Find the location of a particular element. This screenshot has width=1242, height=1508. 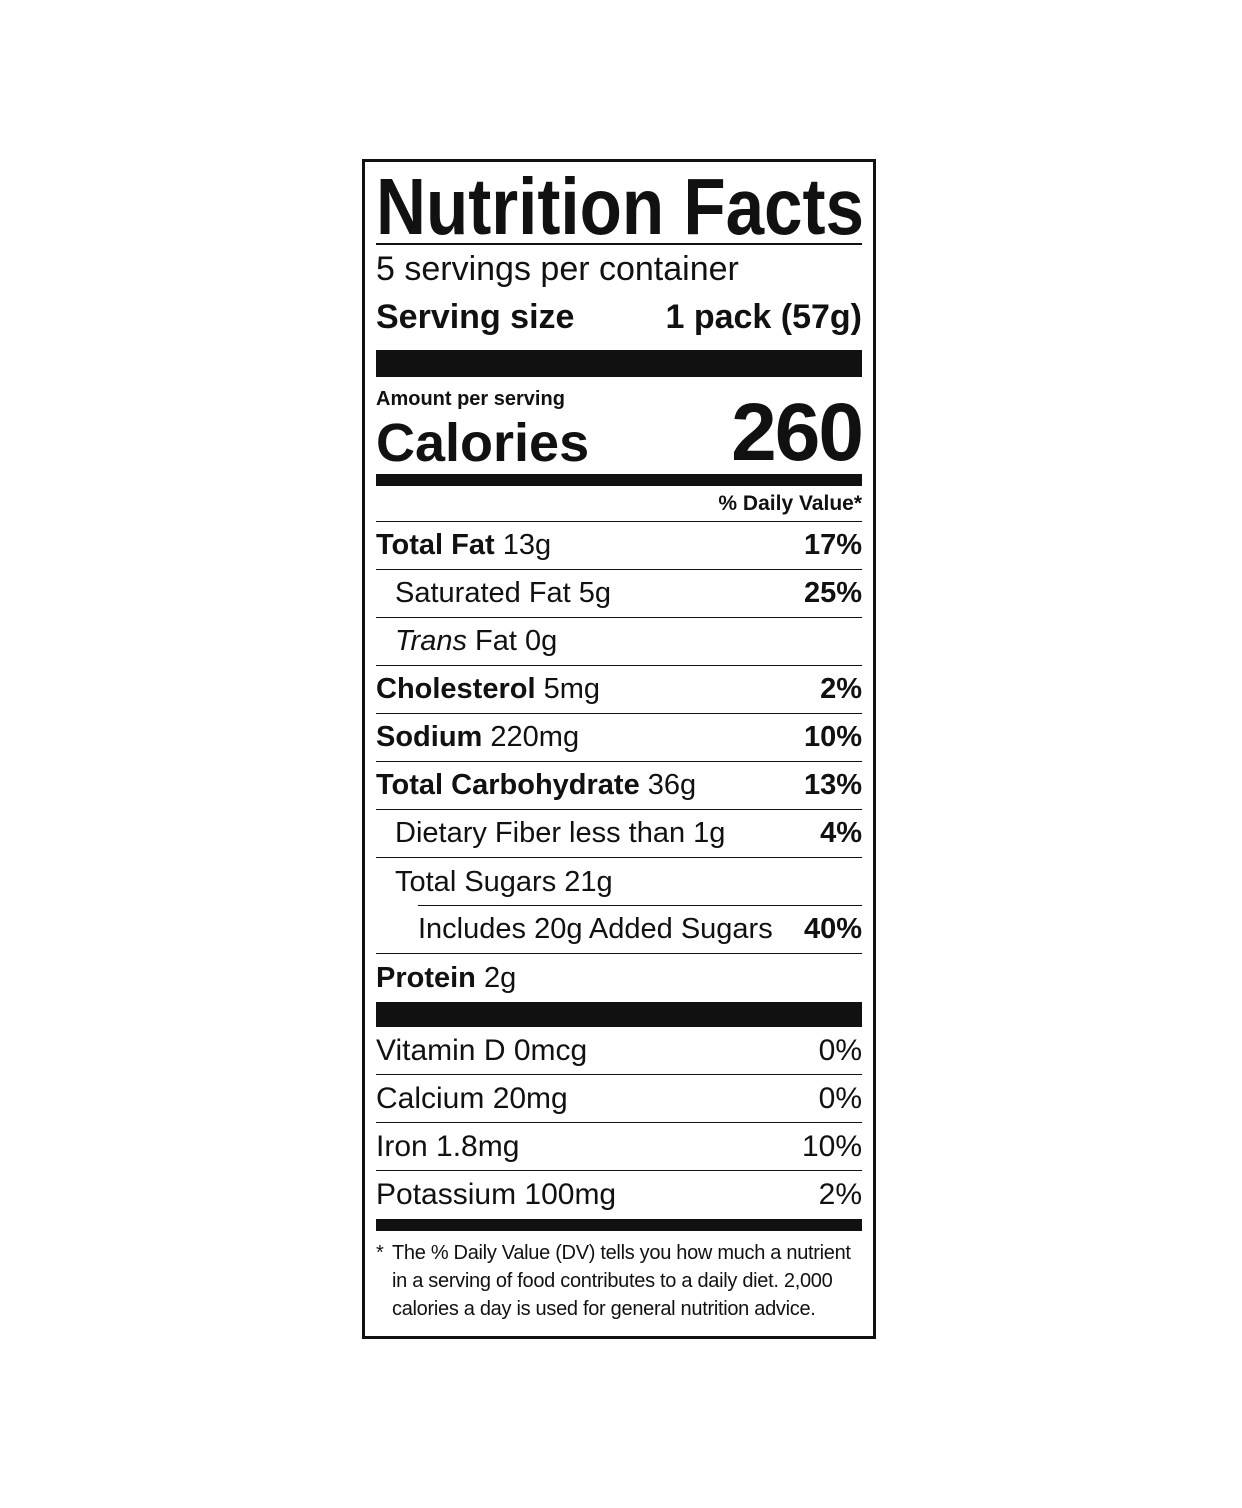

nutrient-amount: 36g is located at coordinates (672, 785).